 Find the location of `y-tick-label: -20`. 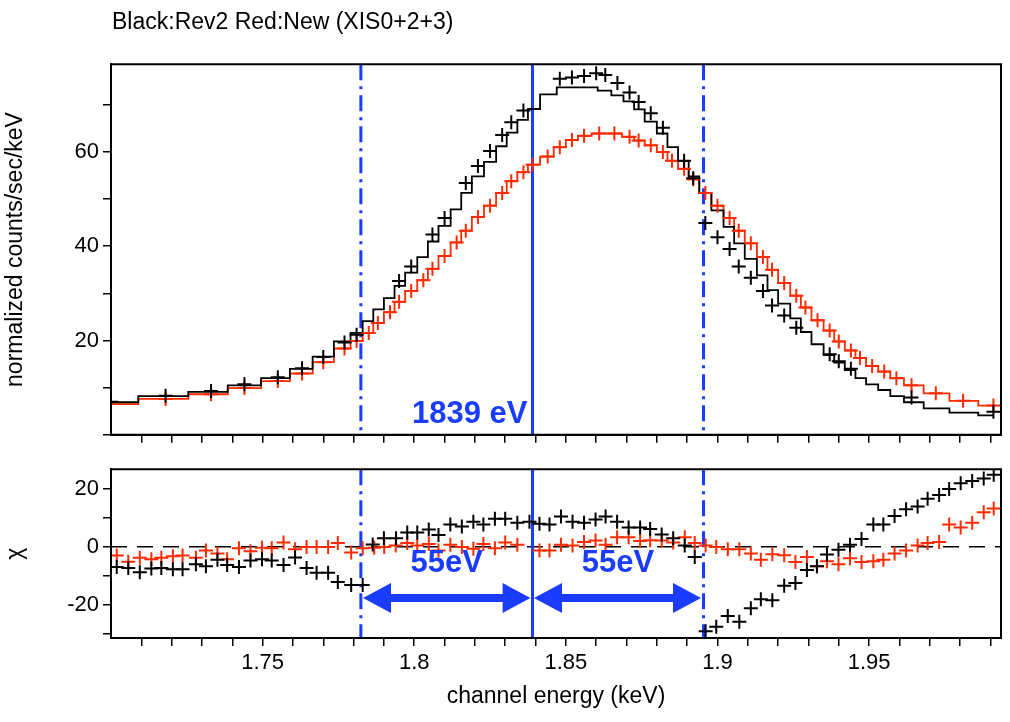

y-tick-label: -20 is located at coordinates (83, 603).